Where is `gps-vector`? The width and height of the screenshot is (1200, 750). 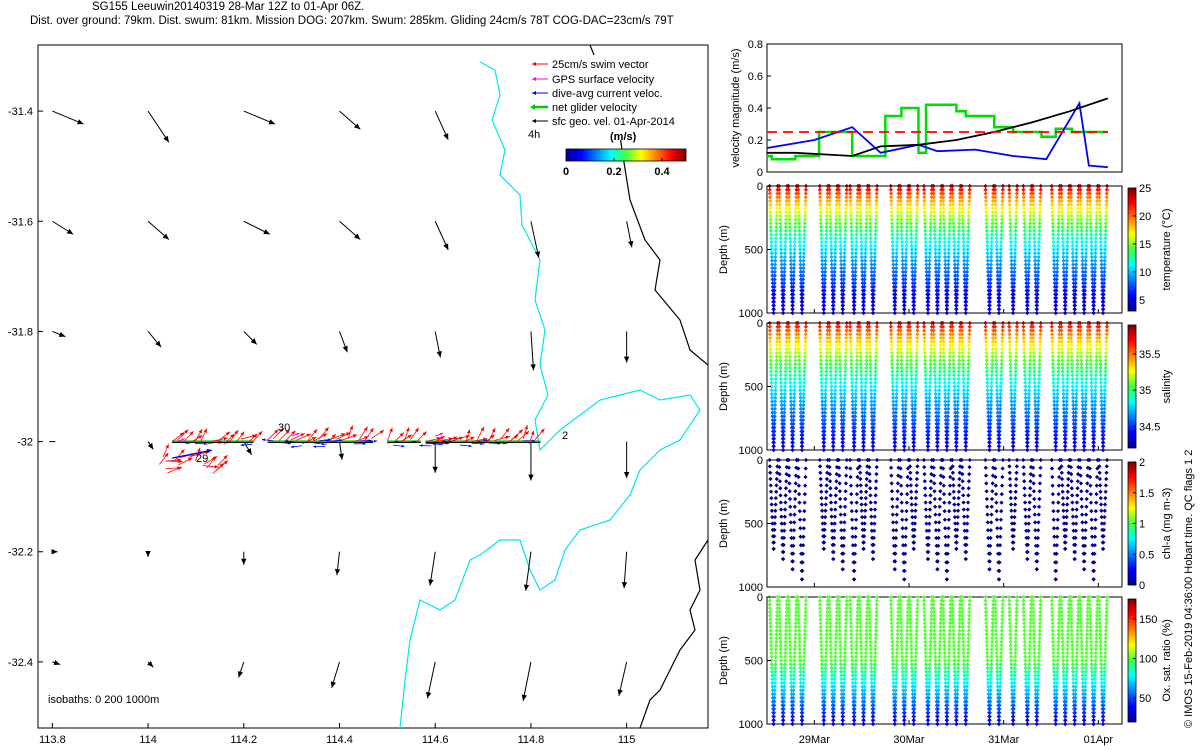
gps-vector is located at coordinates (439, 434).